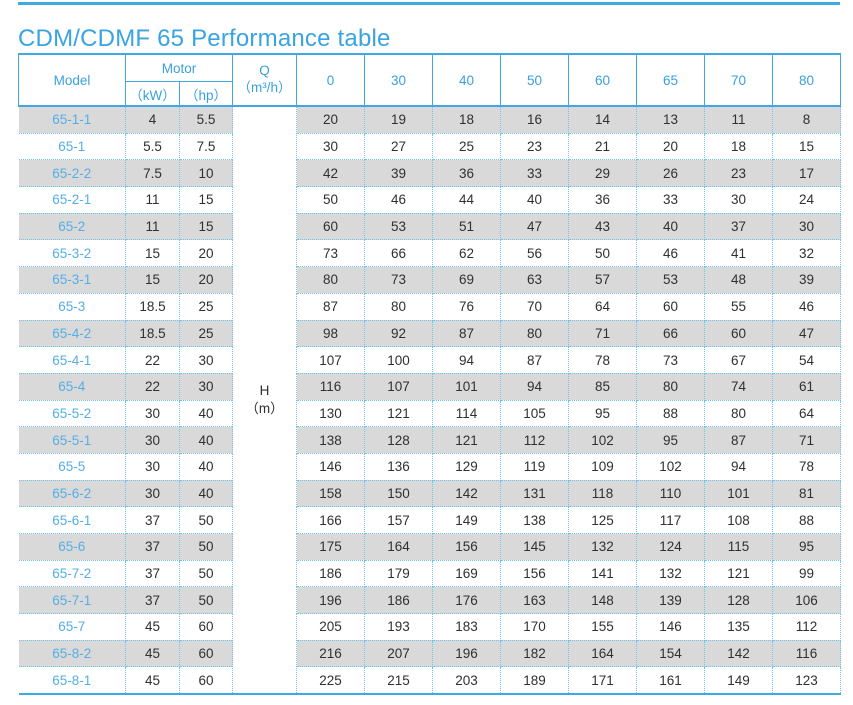 The height and width of the screenshot is (705, 853). Describe the element at coordinates (739, 147) in the screenshot. I see `head-value-cell: 18` at that location.